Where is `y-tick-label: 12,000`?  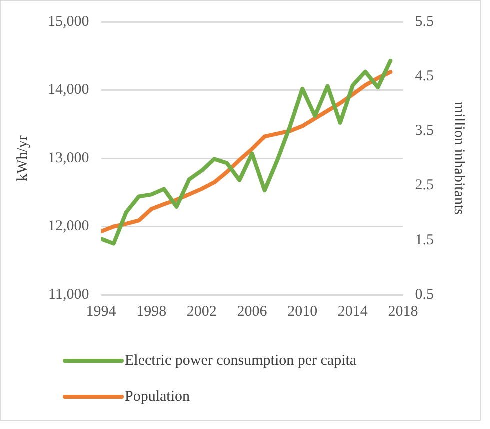 y-tick-label: 12,000 is located at coordinates (69, 226).